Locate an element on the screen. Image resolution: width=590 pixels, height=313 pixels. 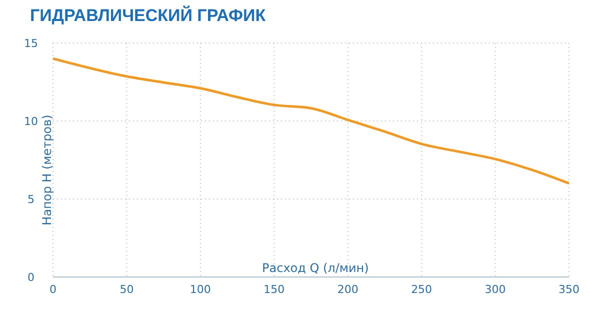
x-tick-label: 200 is located at coordinates (347, 289).